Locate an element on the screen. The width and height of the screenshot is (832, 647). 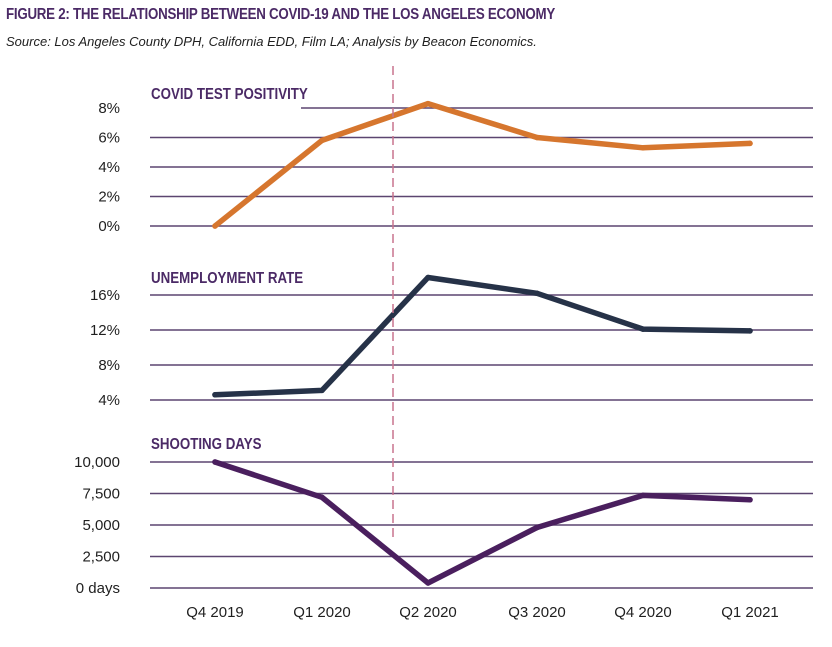
y-tick-label: 7,500 is located at coordinates (101, 494).